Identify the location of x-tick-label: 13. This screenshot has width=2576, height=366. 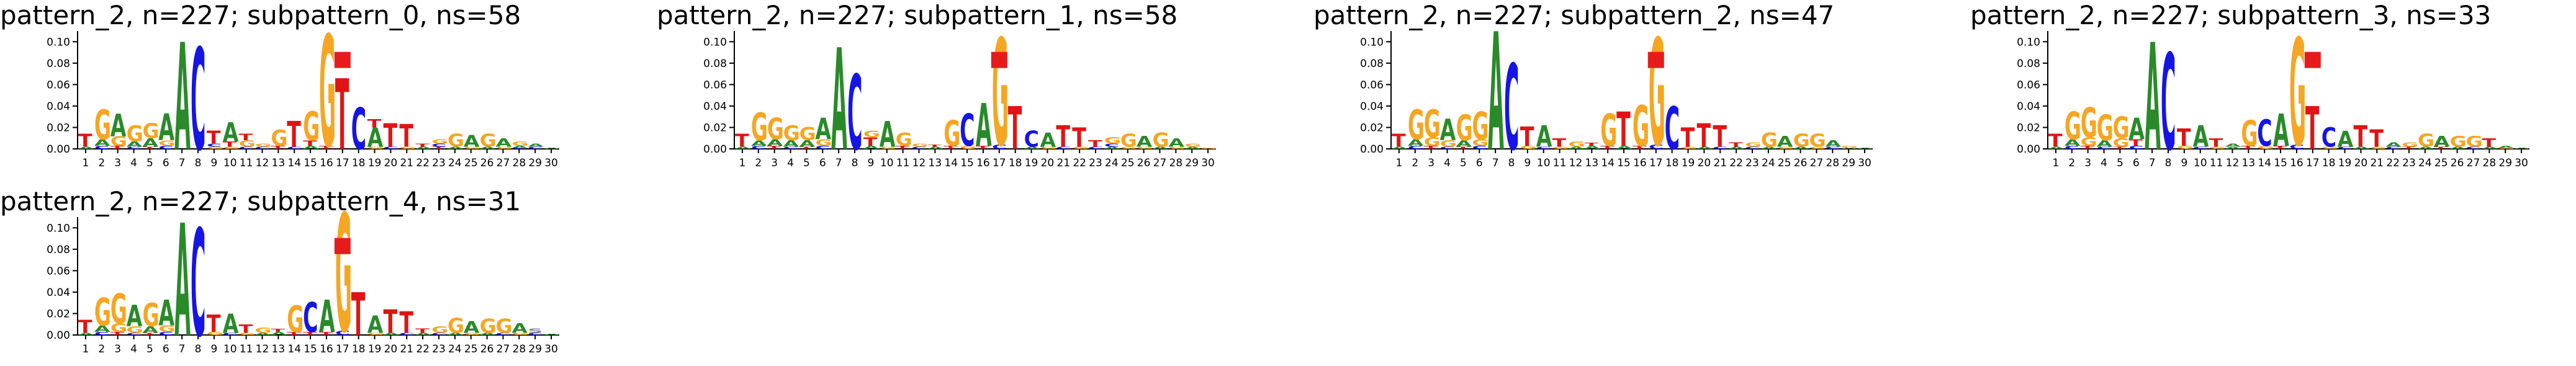
(279, 349).